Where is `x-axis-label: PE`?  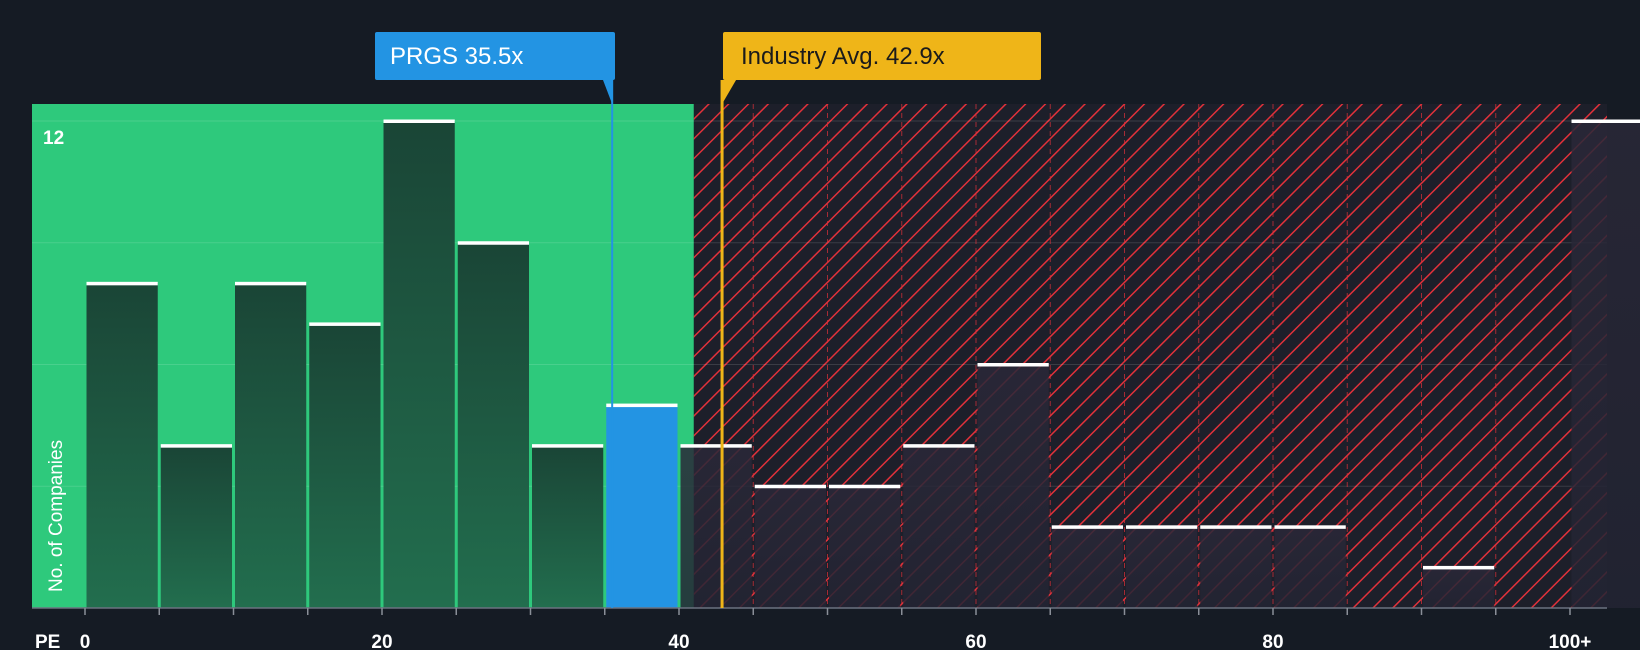 x-axis-label: PE is located at coordinates (47, 641).